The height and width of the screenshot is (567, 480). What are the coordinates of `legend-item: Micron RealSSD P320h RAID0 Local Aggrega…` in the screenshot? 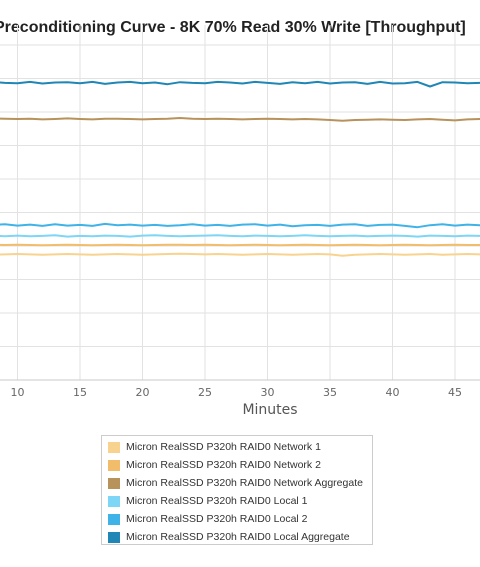 It's located at (237, 537).